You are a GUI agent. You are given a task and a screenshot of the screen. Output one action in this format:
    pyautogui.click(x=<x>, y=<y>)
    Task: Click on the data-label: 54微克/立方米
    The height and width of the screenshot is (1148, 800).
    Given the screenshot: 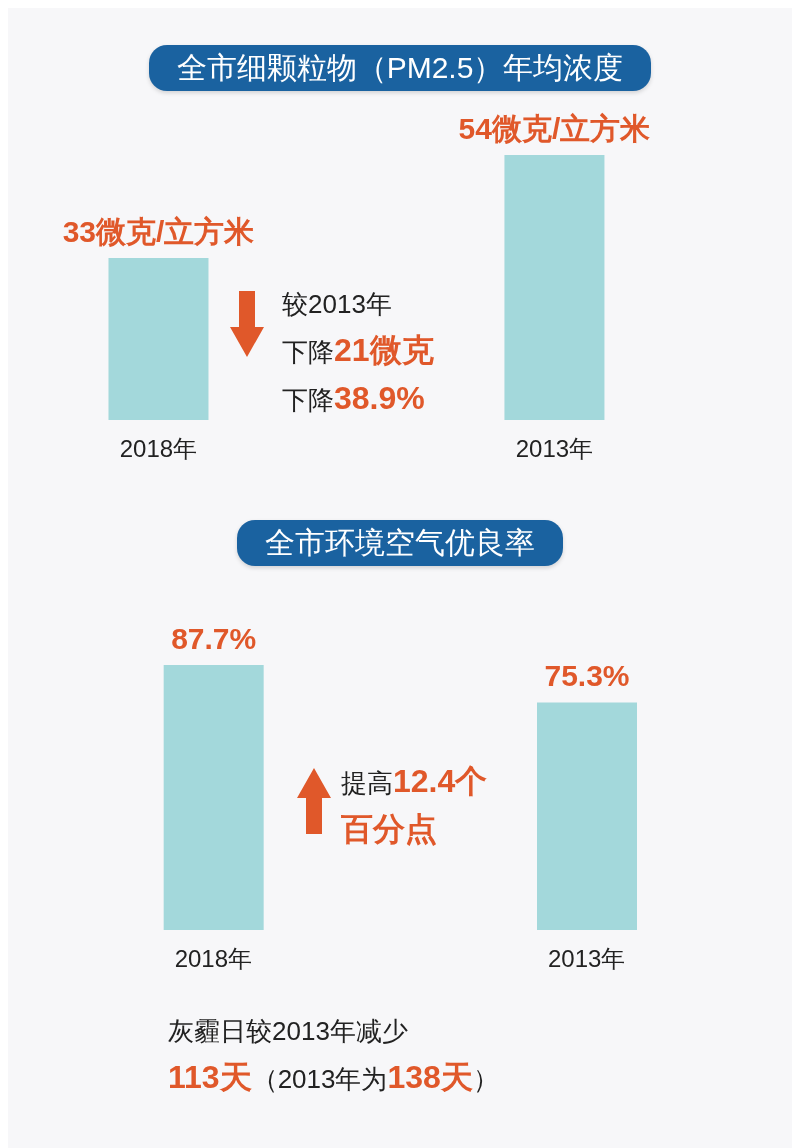 What is the action you would take?
    pyautogui.click(x=554, y=128)
    